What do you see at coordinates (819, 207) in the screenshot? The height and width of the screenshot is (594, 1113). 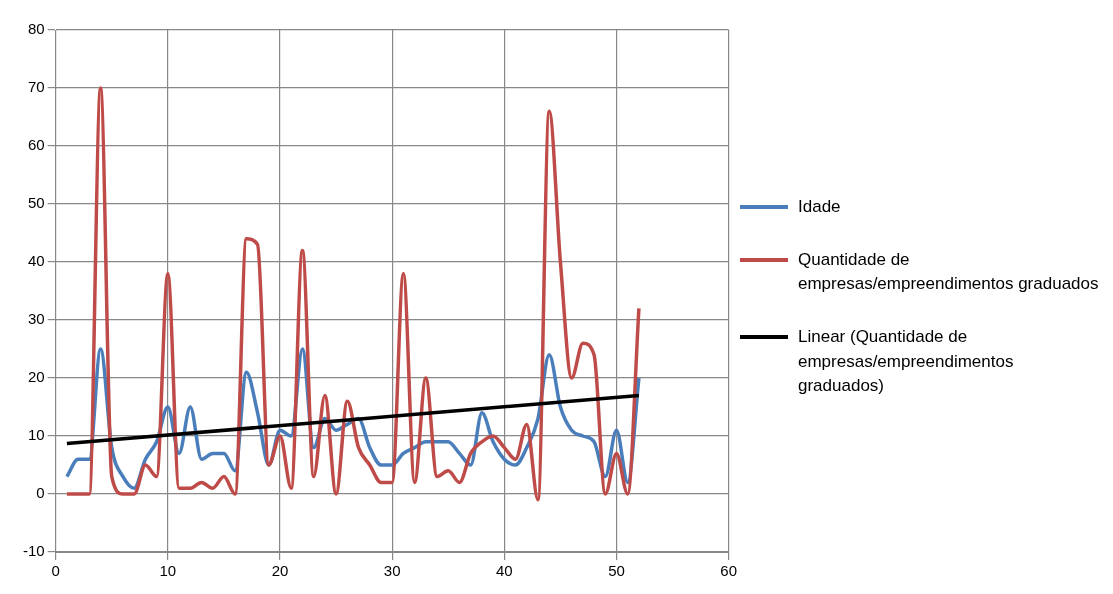 I see `legend-label: Idade` at bounding box center [819, 207].